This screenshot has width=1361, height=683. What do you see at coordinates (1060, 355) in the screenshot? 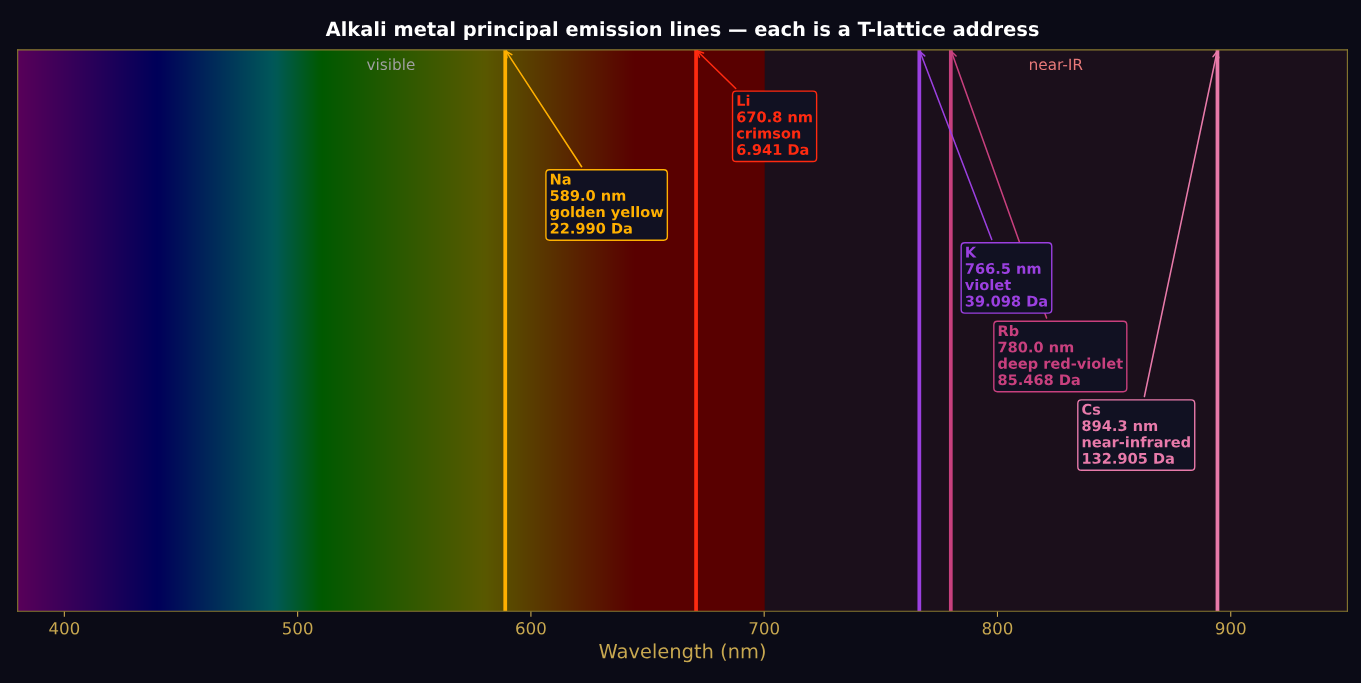
I see `annotation: Rb 780.0 nm deep red-violet 85.468 Da` at bounding box center [1060, 355].